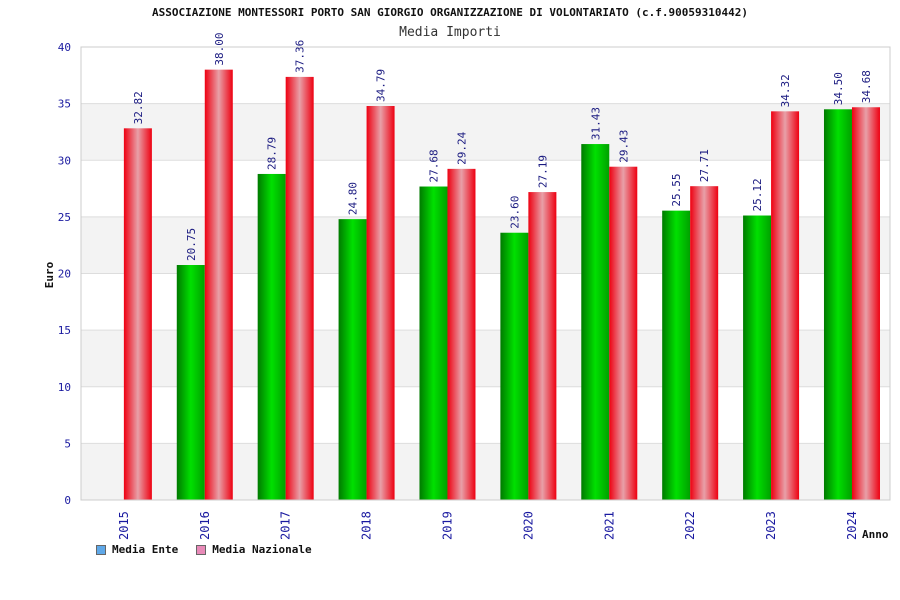 The width and height of the screenshot is (900, 600). What do you see at coordinates (190, 382) in the screenshot?
I see `bar-ente-2016` at bounding box center [190, 382].